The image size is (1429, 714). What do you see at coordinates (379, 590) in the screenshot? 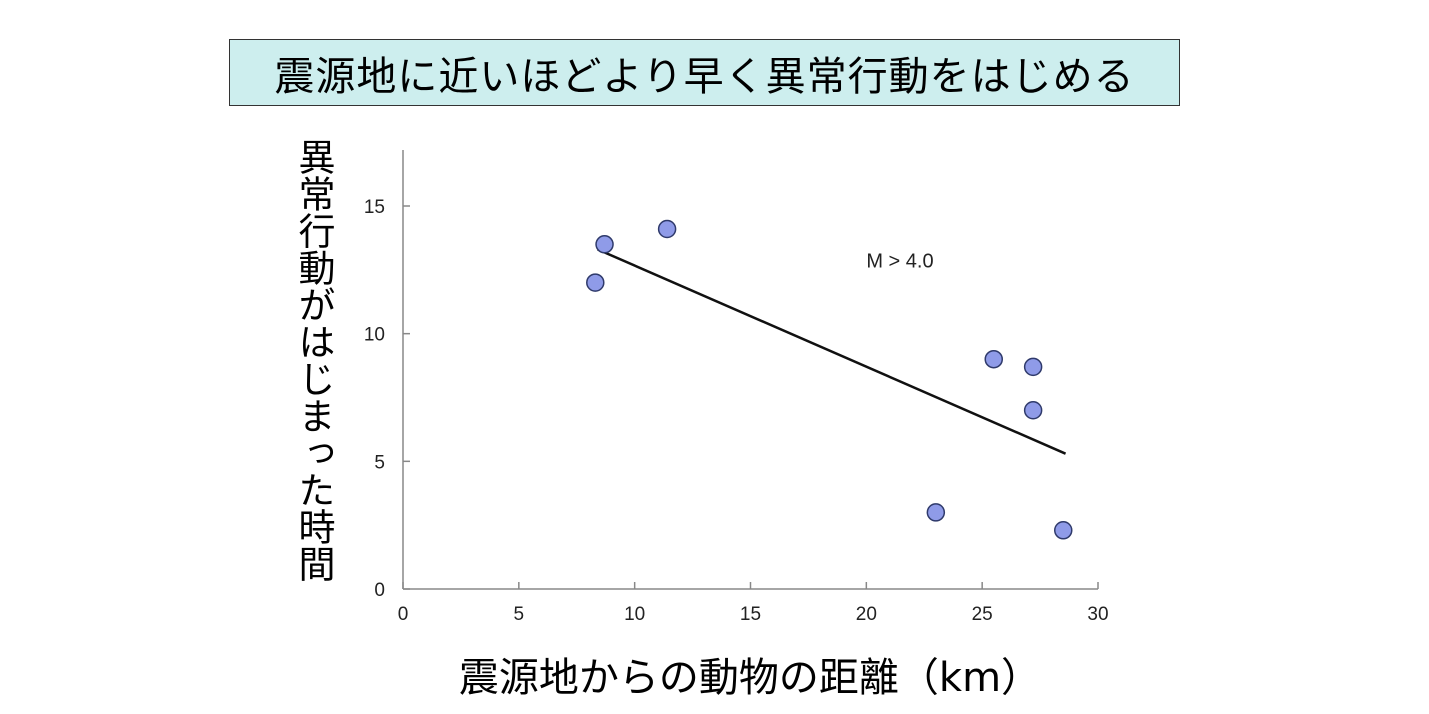
I see `y-tick-label: 0` at bounding box center [379, 590].